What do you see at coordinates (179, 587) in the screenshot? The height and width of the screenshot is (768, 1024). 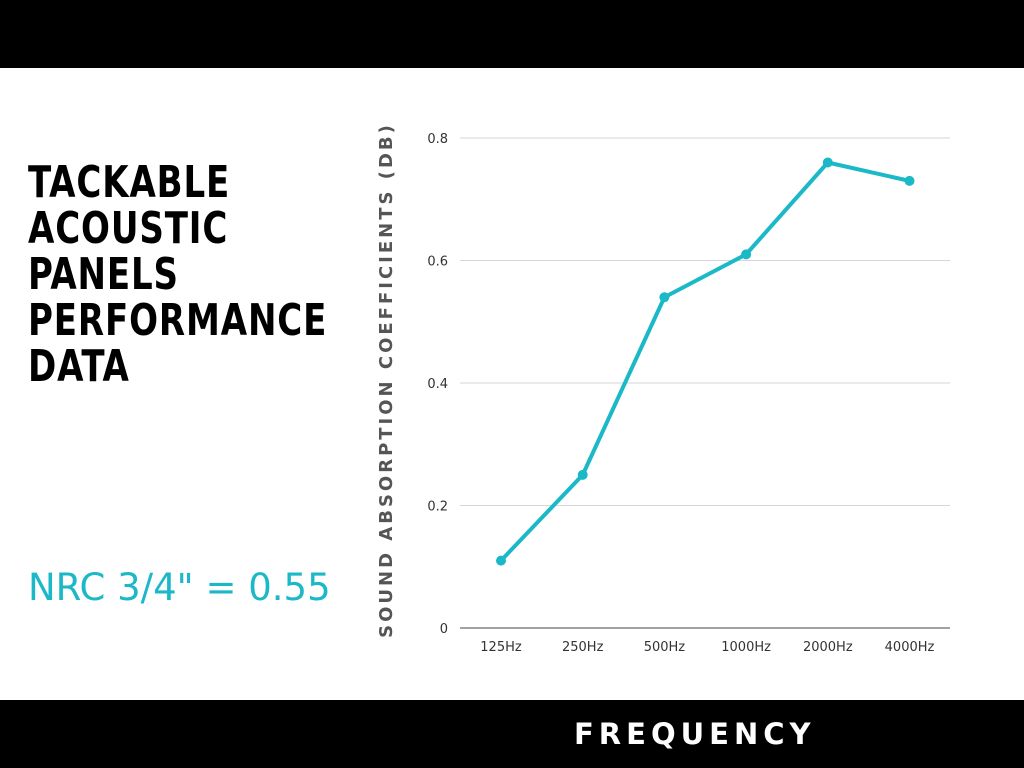 I see `nrc-value-text: NRC 3/4" = 0.55` at bounding box center [179, 587].